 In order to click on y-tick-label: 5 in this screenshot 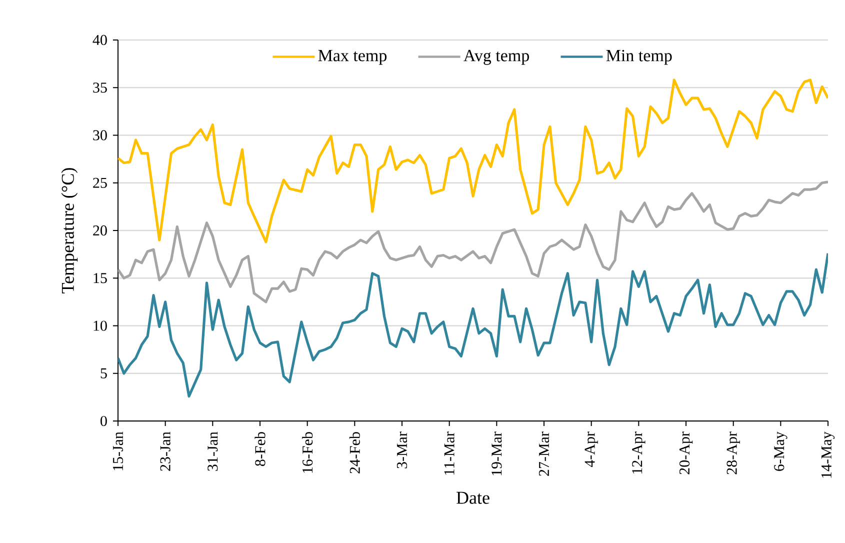, I will do `click(103, 373)`.